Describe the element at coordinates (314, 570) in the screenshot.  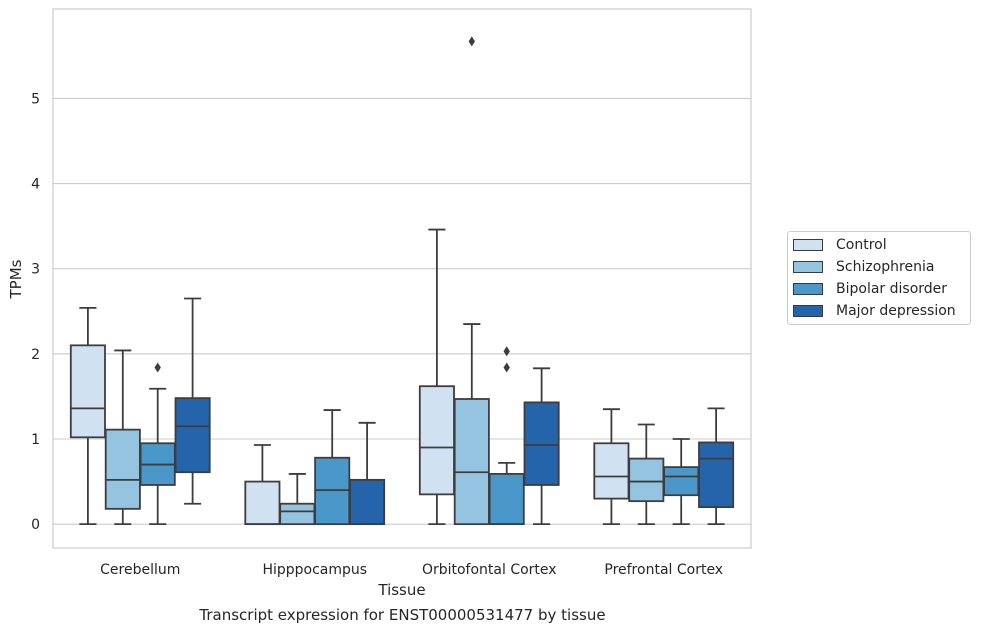
I see `x-tick-label-hipppocampus: Hipppocampus` at that location.